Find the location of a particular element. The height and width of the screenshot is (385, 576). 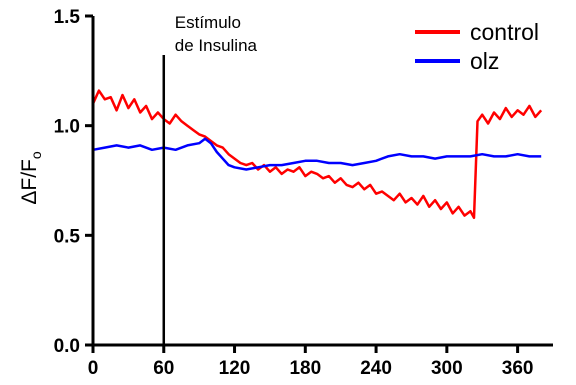

x-tick-label: 300 is located at coordinates (447, 368).